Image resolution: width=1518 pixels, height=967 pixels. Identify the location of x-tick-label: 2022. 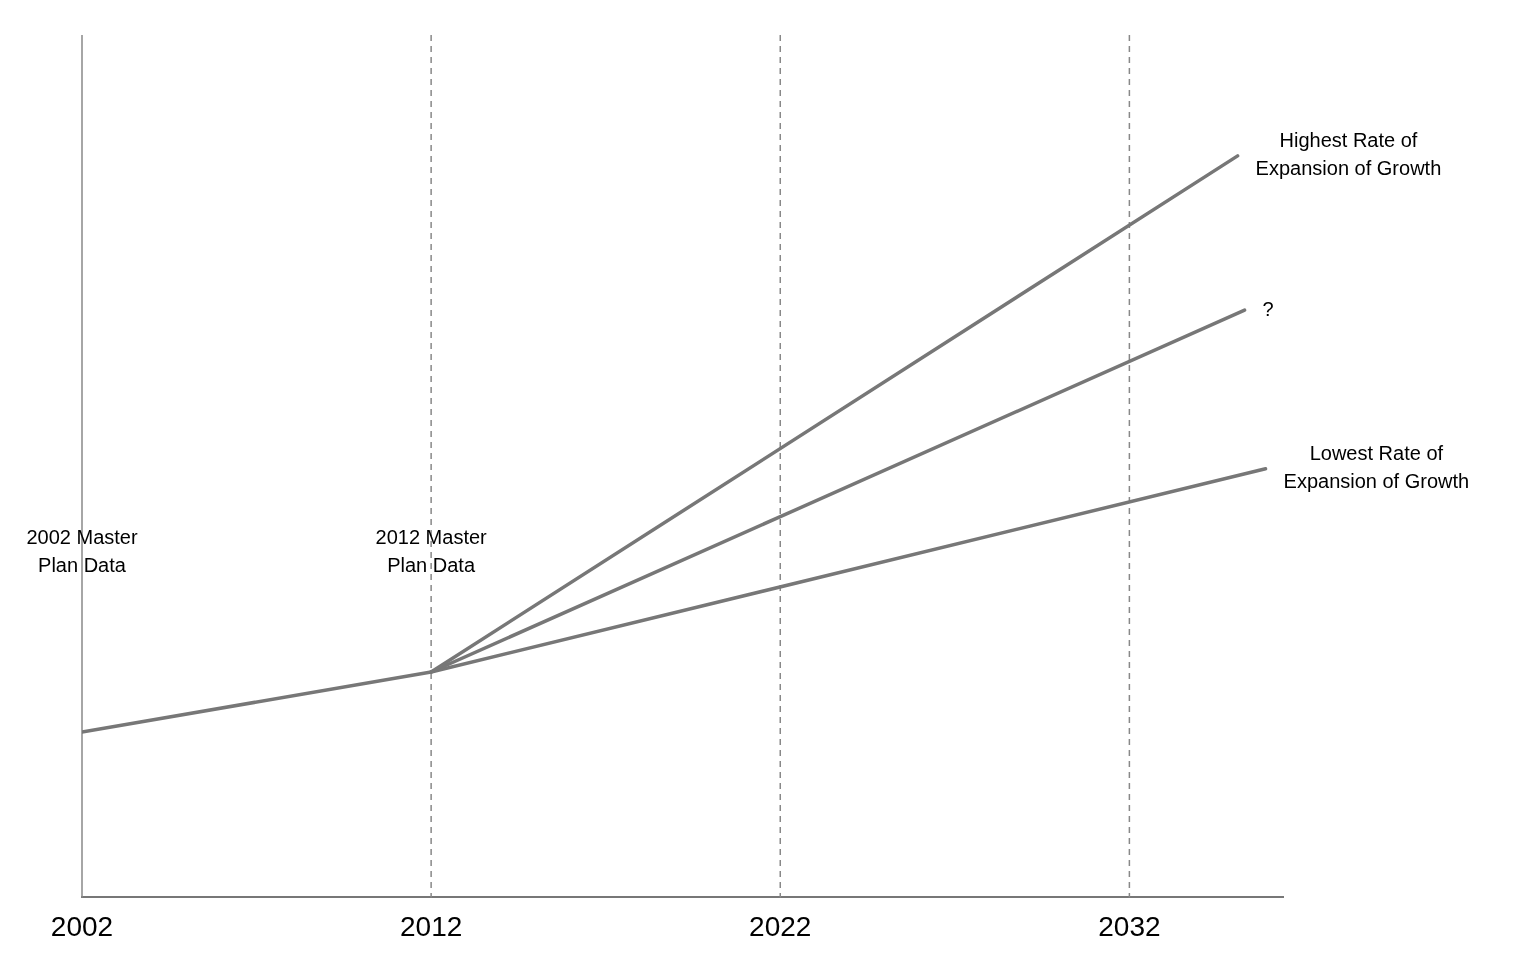
(780, 926).